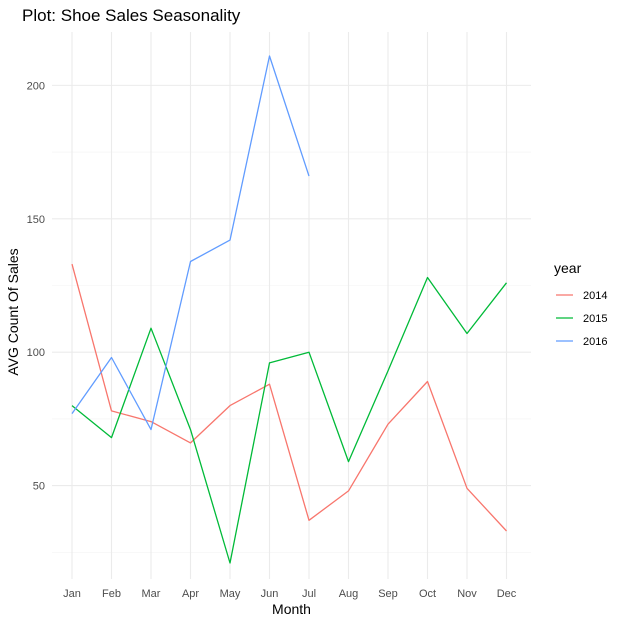 The height and width of the screenshot is (625, 625). What do you see at coordinates (190, 594) in the screenshot?
I see `x-tick-label: Apr` at bounding box center [190, 594].